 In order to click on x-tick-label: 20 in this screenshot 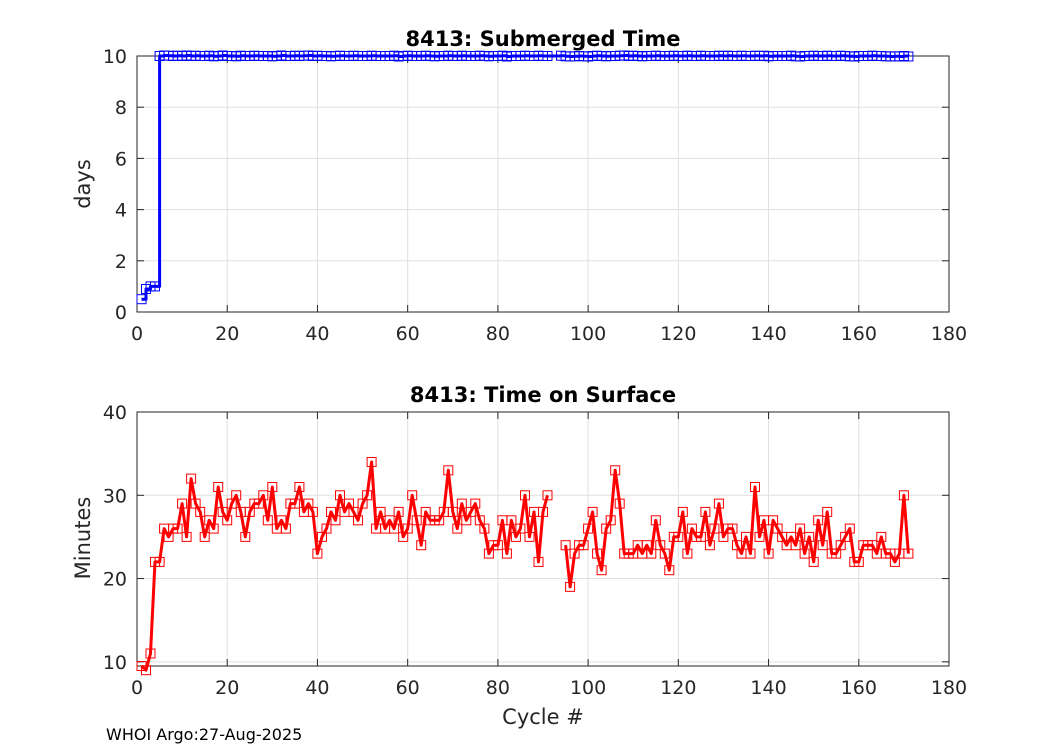, I will do `click(227, 334)`.